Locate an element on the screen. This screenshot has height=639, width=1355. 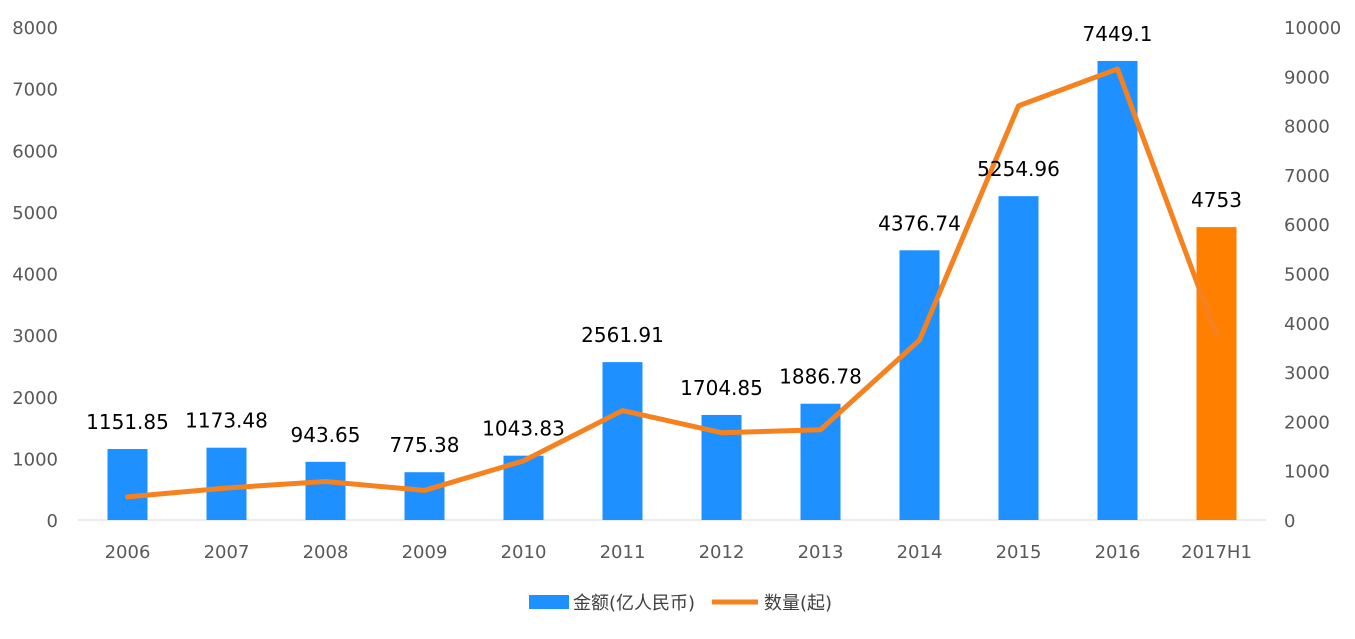
bar-data-label: 5254.96 is located at coordinates (1018, 169).